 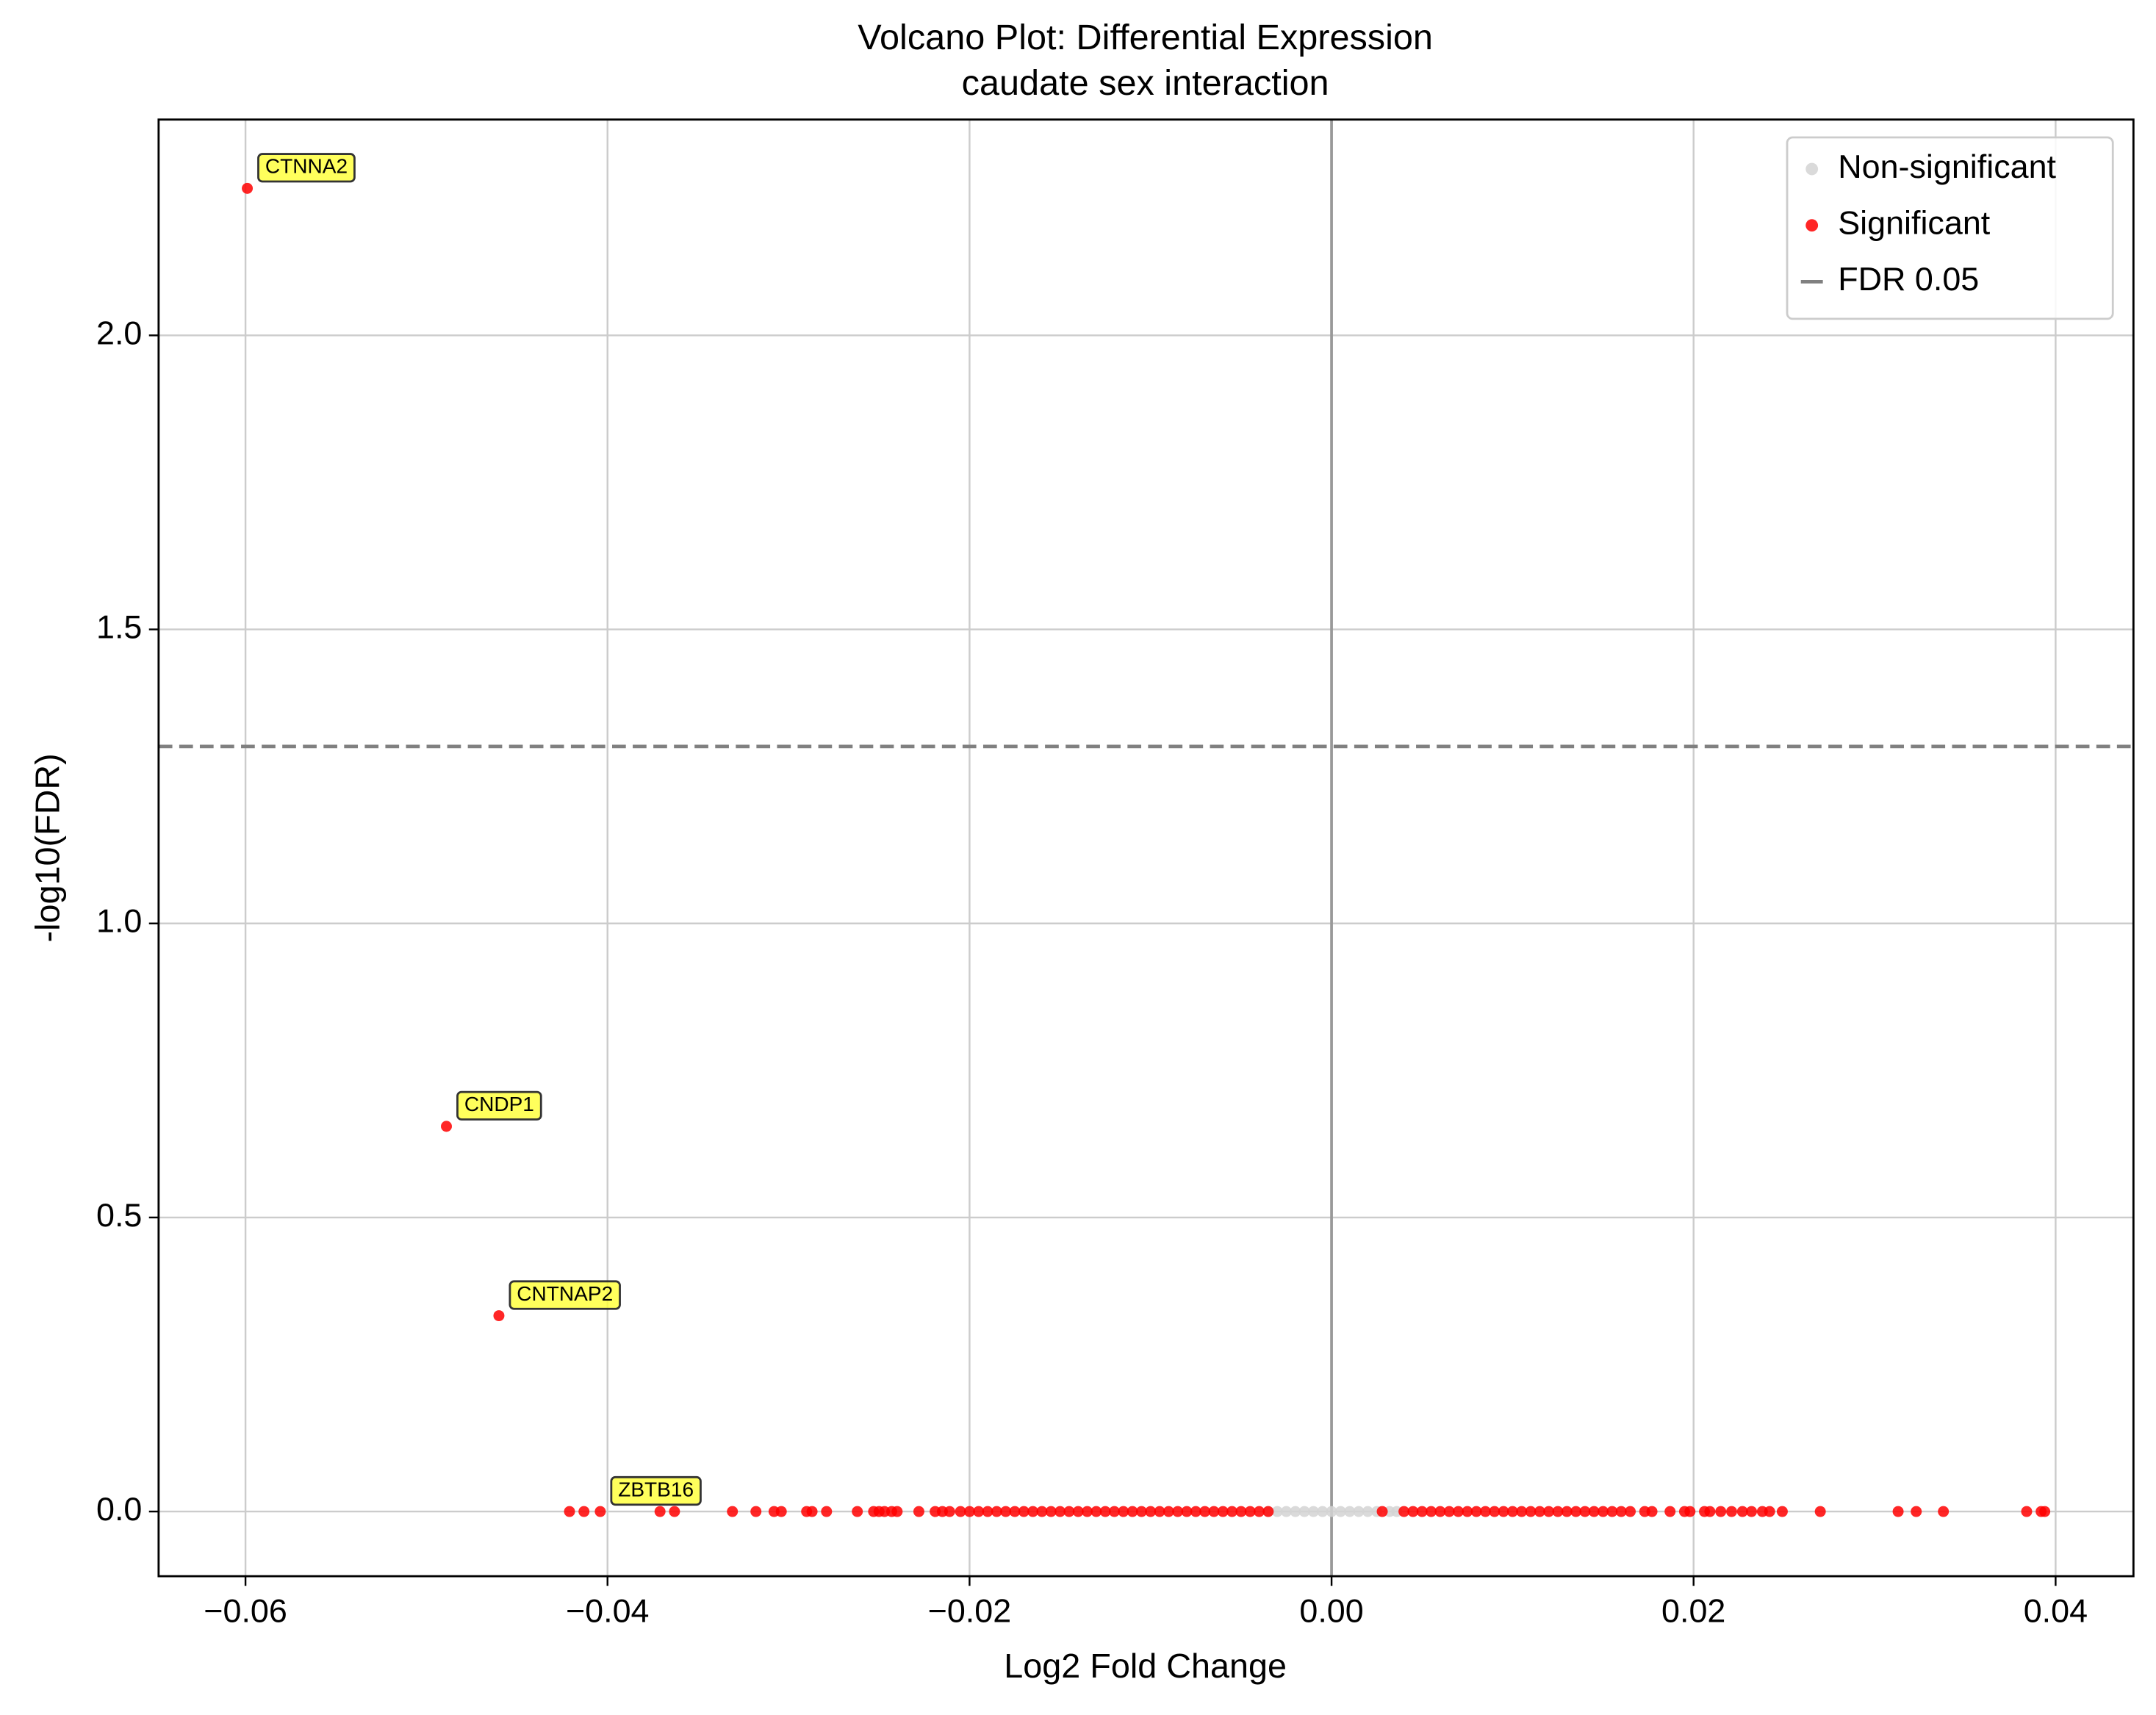 I want to click on annotation: CTNNA2, so click(x=306, y=168).